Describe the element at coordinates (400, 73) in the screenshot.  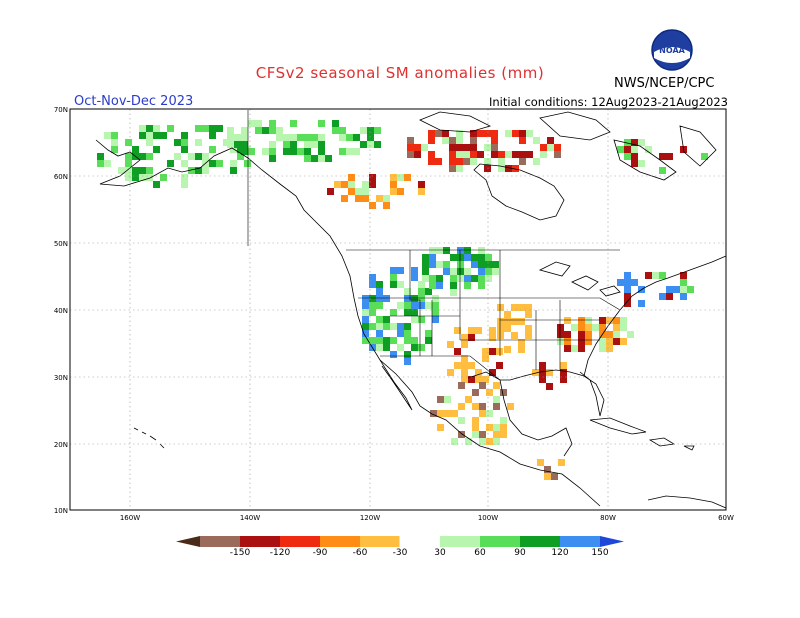
I see `map-title: CFSv2 seasonal SM anomalies (mm)` at that location.